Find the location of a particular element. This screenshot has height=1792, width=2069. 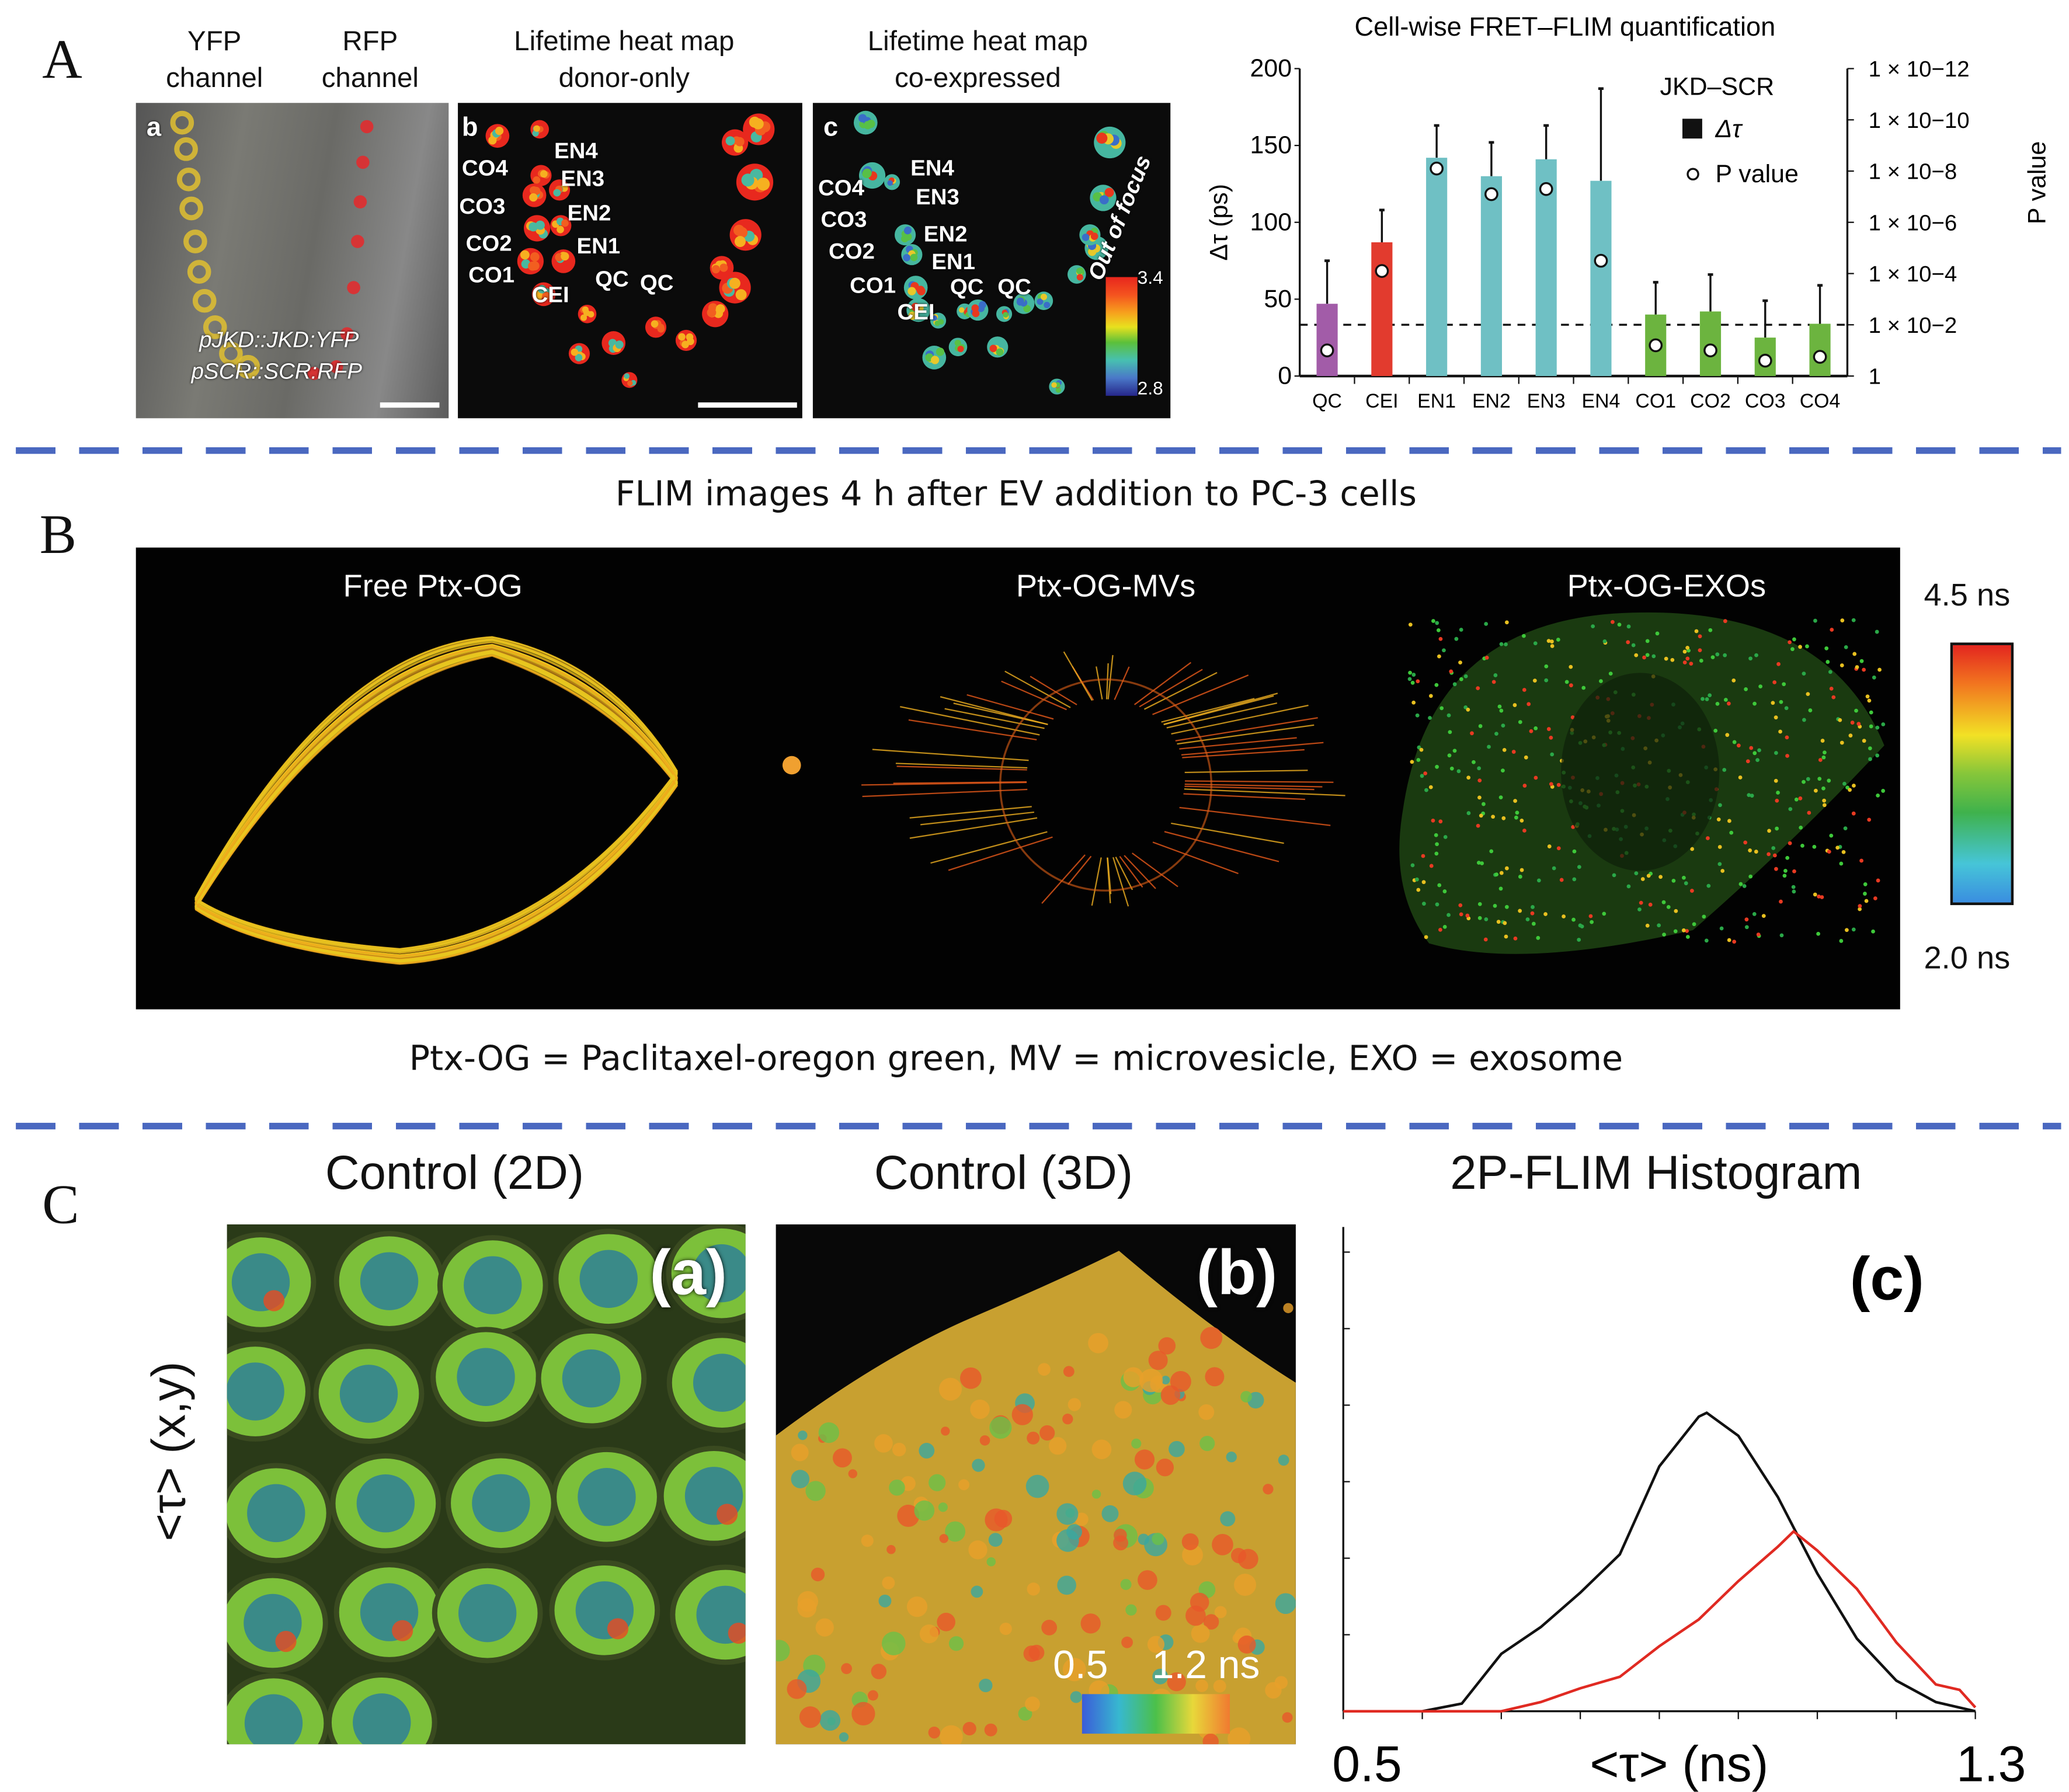

y2-tick-label: 1 × 10−12 is located at coordinates (1919, 69).